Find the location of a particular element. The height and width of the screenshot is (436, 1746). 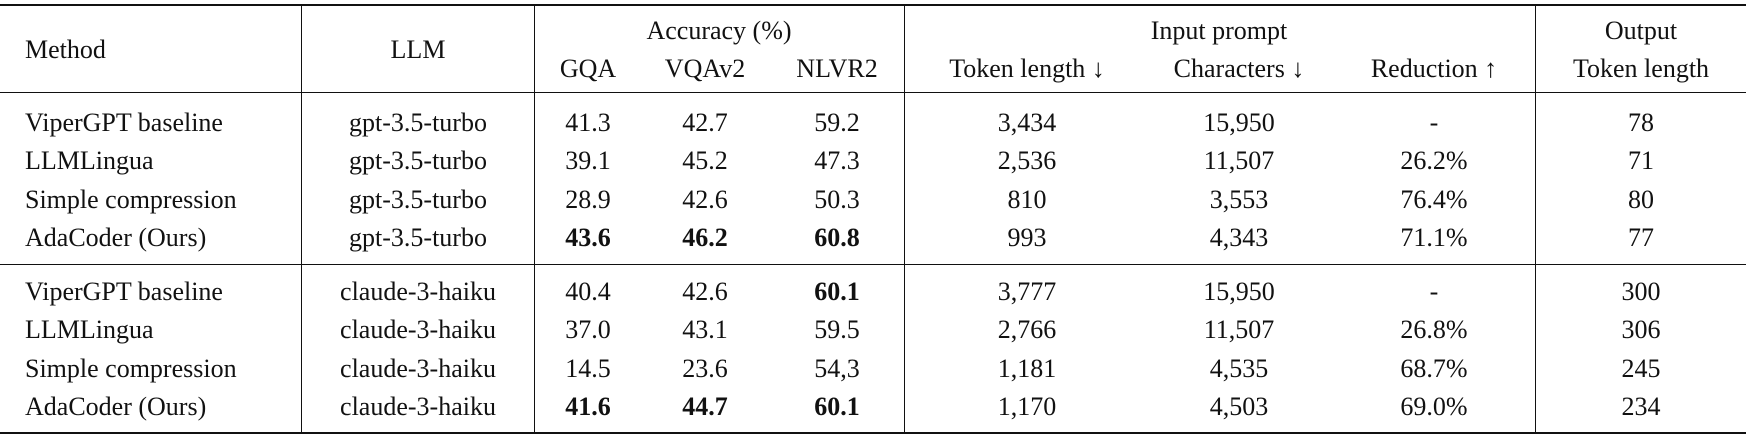

table-cell: 43.6 is located at coordinates (588, 237).